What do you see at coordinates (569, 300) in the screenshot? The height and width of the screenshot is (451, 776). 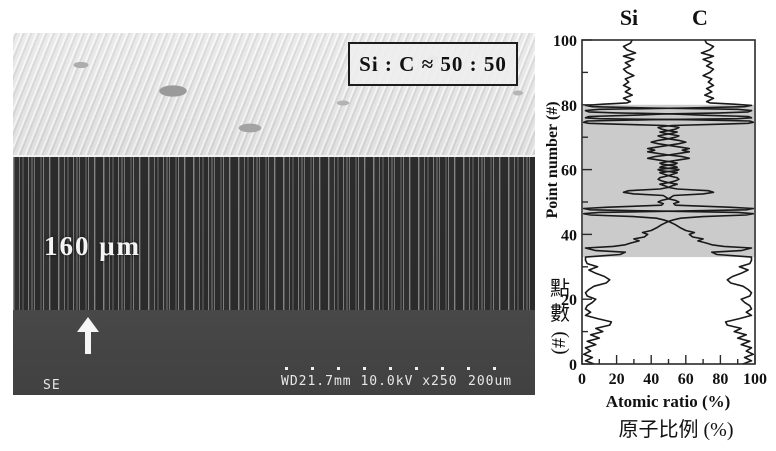 I see `y-tick-label: 20` at bounding box center [569, 300].